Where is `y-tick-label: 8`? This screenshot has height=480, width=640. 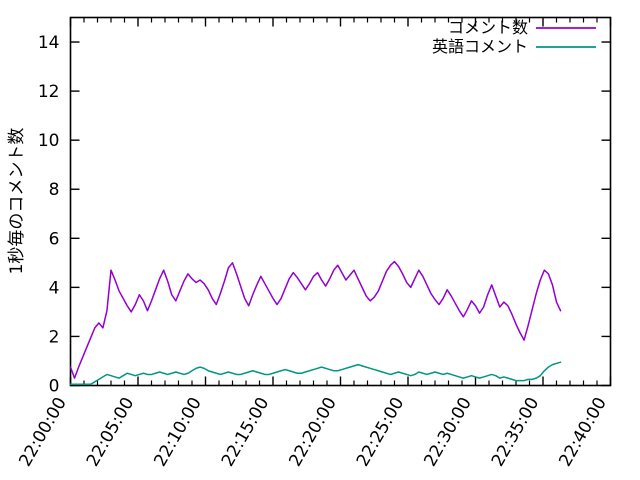
y-tick-label: 8 is located at coordinates (54, 190).